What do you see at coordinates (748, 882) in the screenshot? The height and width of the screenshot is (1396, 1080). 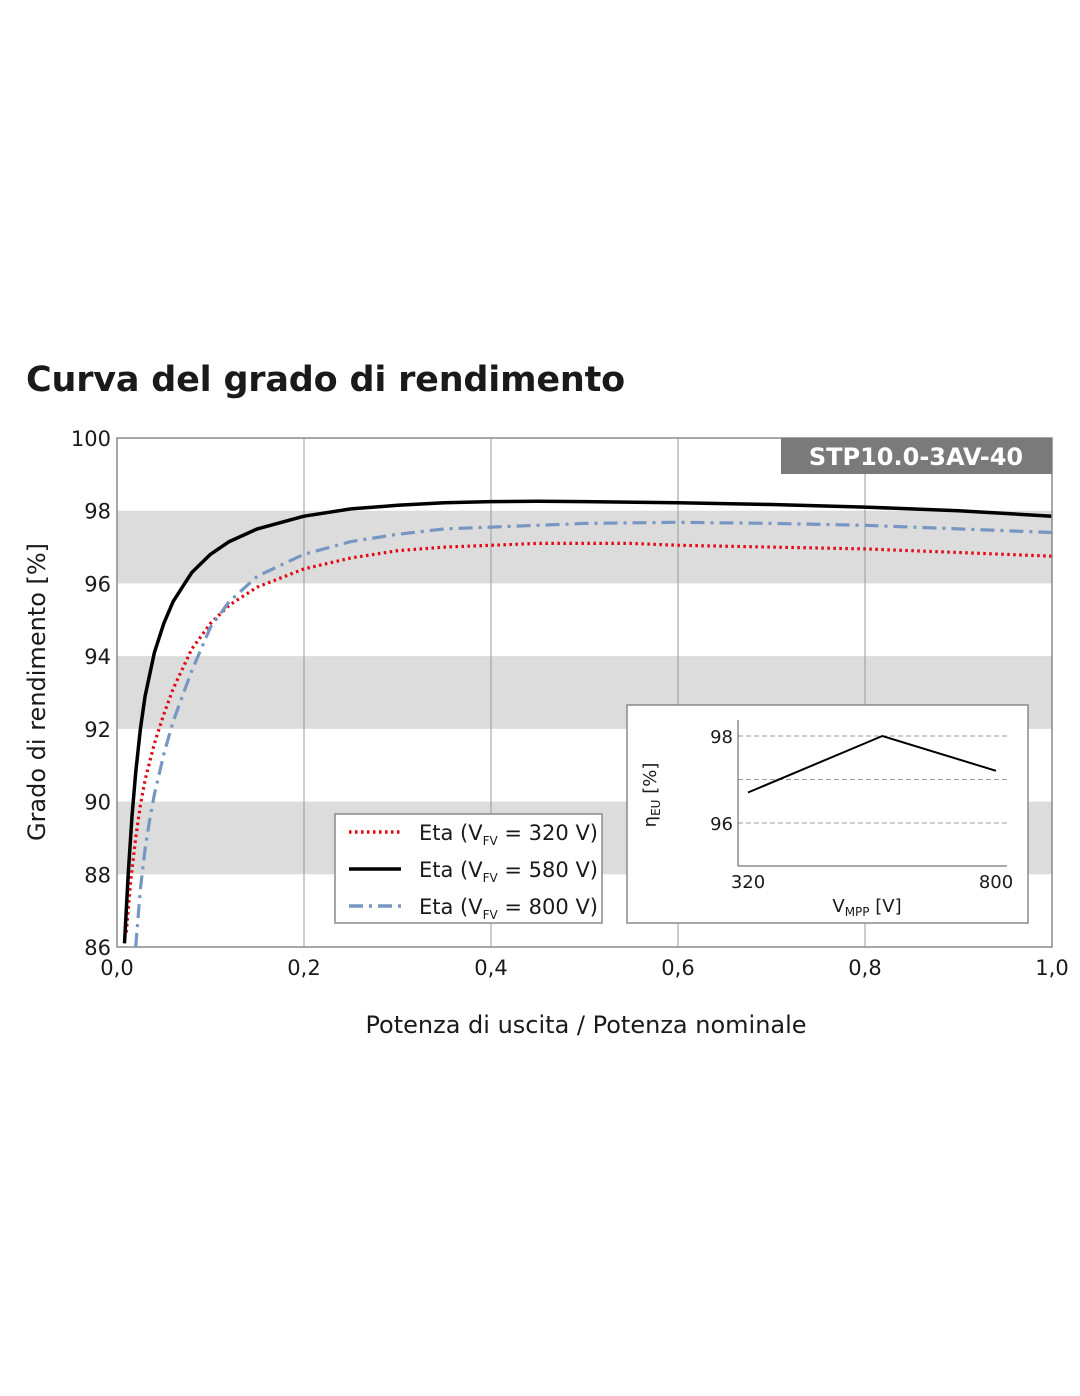 I see `inset-x-tick-label: 320` at bounding box center [748, 882].